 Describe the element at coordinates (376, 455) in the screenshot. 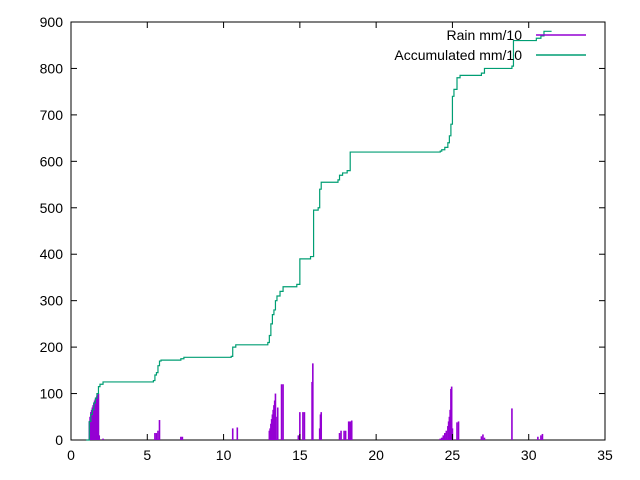

I see `x-tick-label: 20` at that location.